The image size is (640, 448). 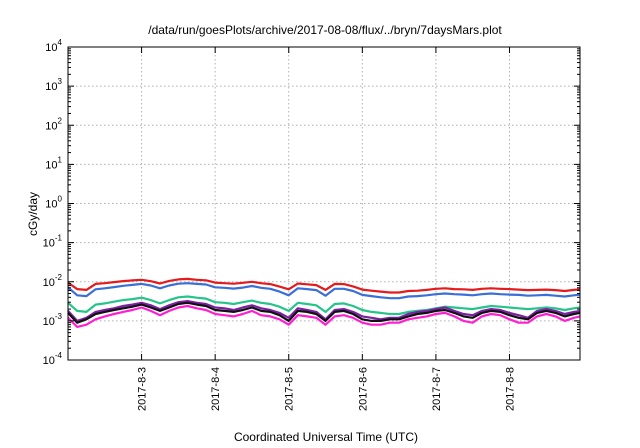 I want to click on y-tick-label: 10⁻², so click(x=53, y=281).